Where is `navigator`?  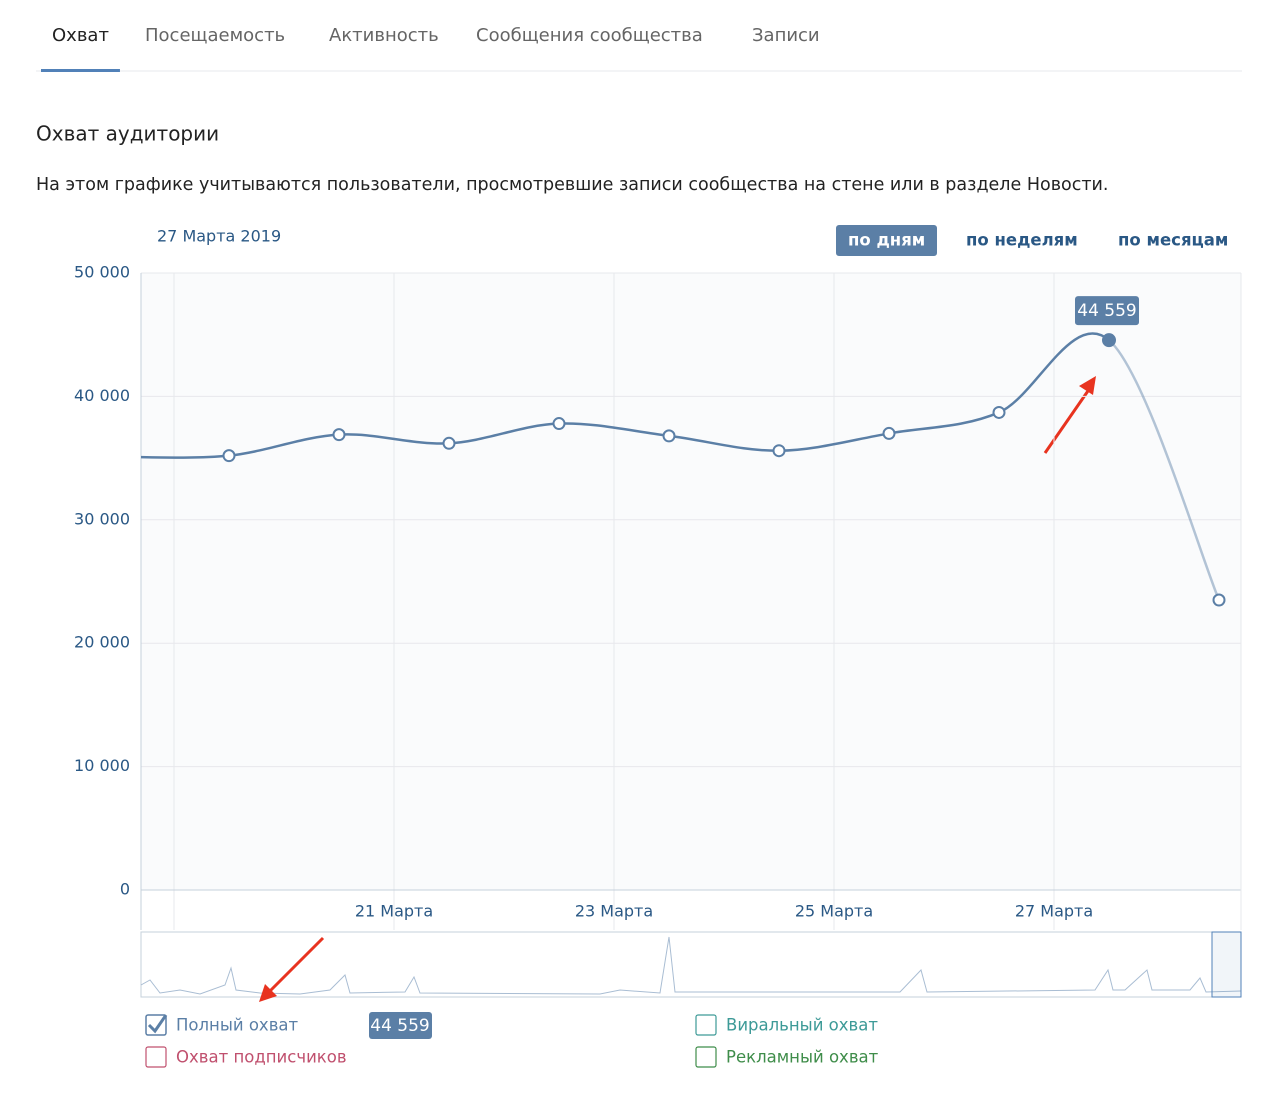 navigator is located at coordinates (691, 964).